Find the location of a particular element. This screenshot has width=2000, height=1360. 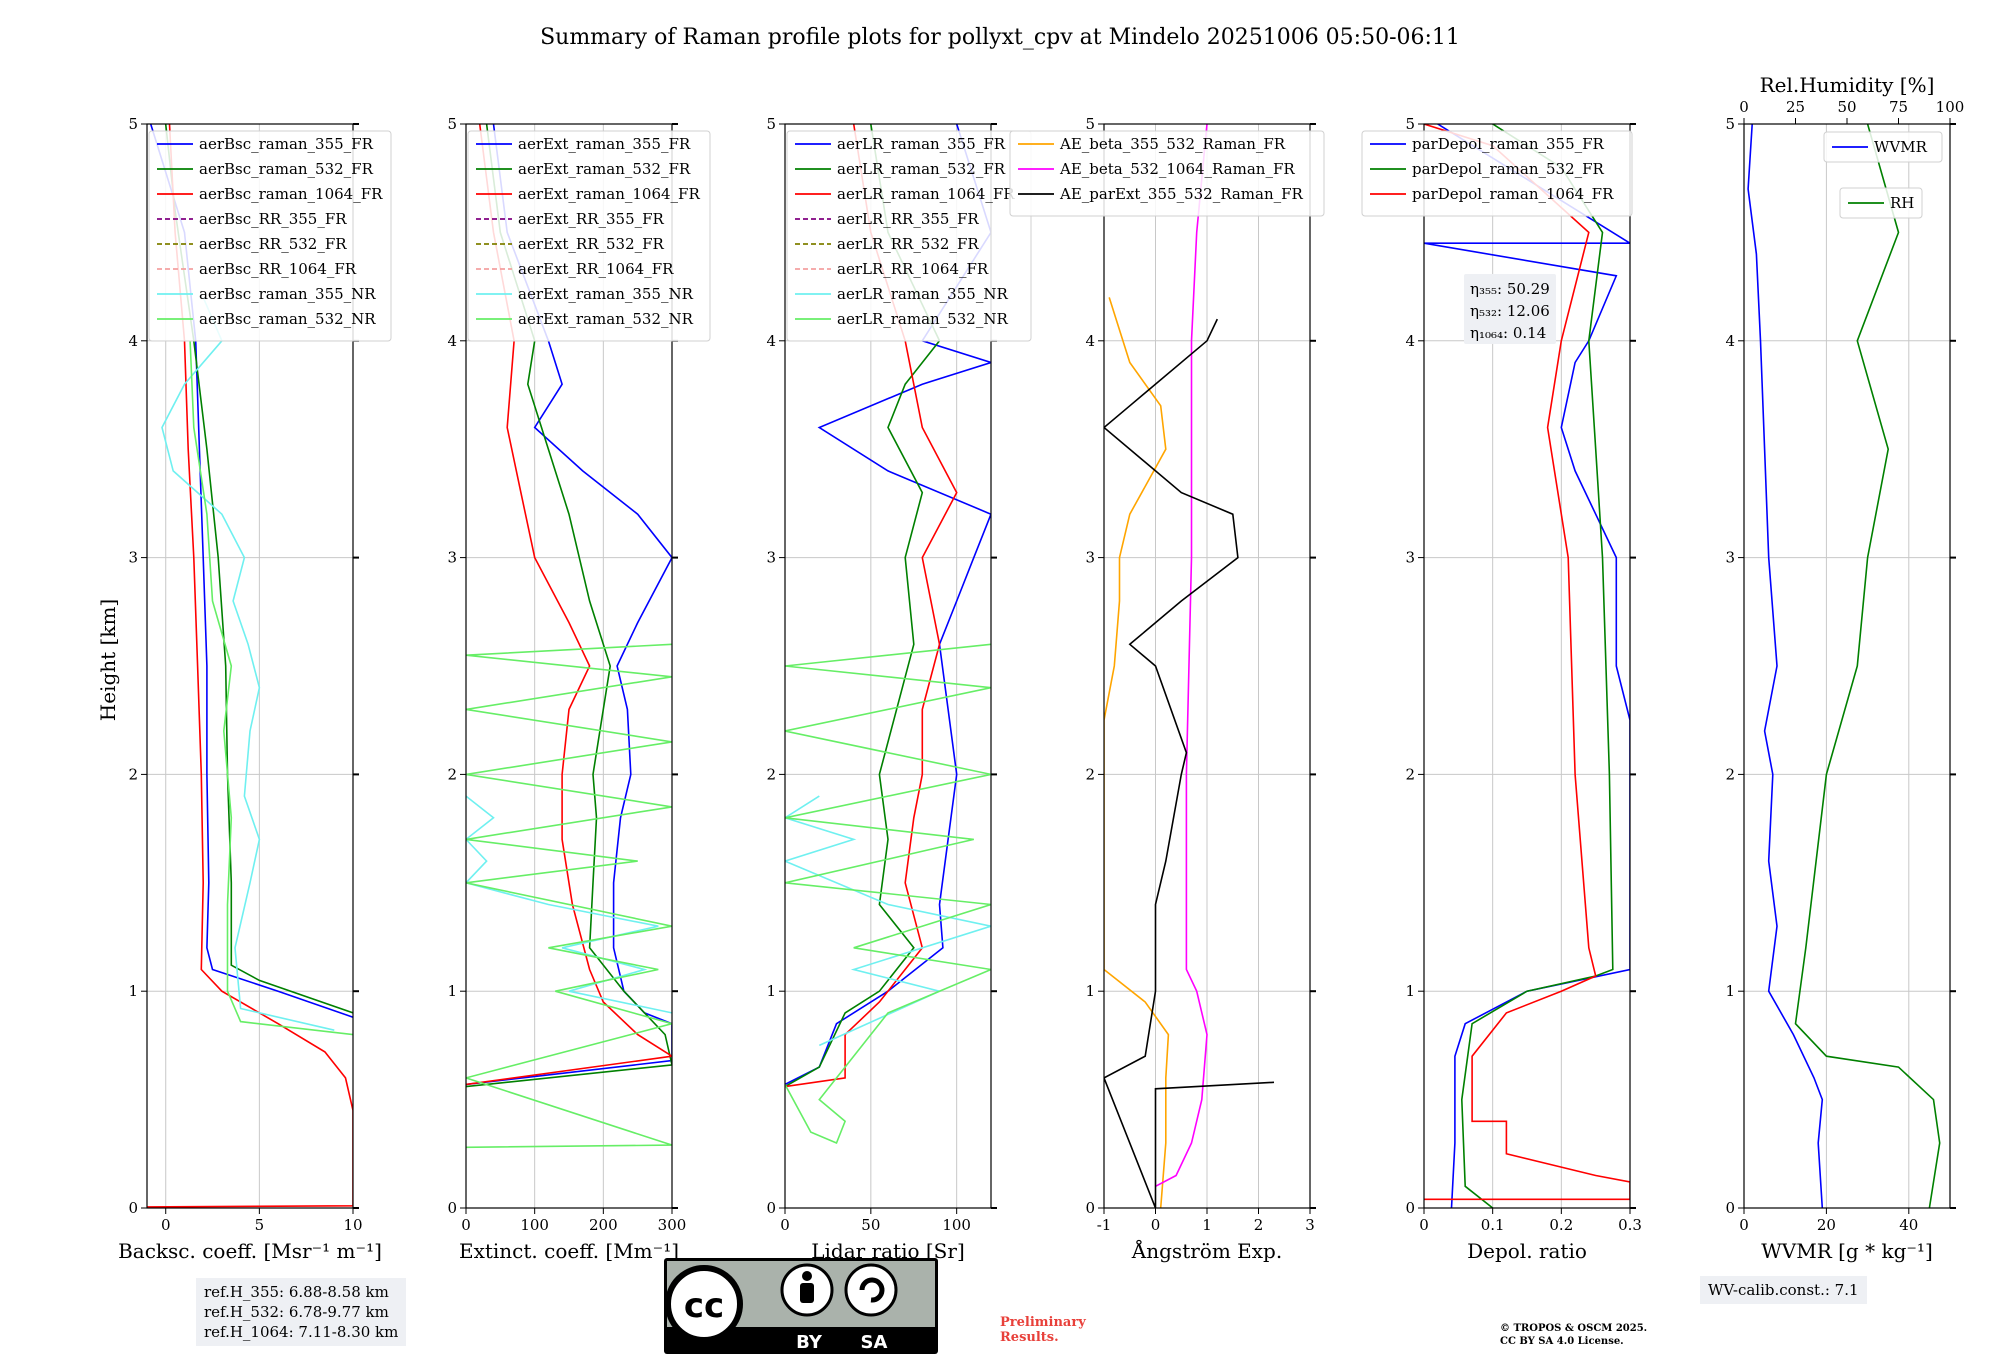

legend-label: aerLR_raman_532_FR is located at coordinates (921, 169).